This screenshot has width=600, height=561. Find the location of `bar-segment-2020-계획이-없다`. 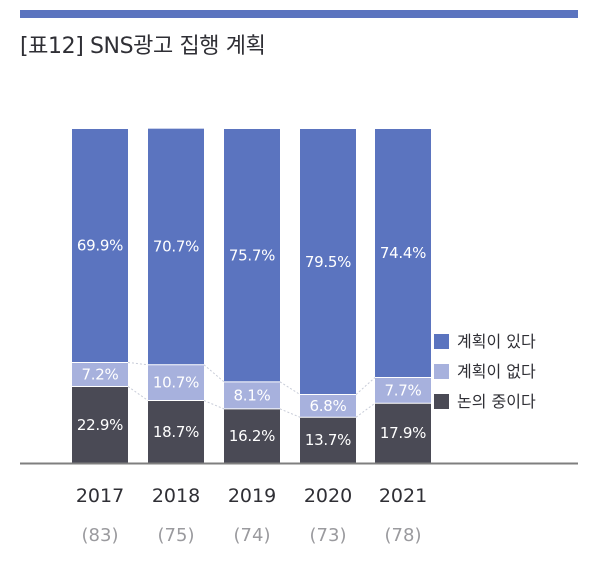

bar-segment-2020-계획이-없다 is located at coordinates (328, 406).